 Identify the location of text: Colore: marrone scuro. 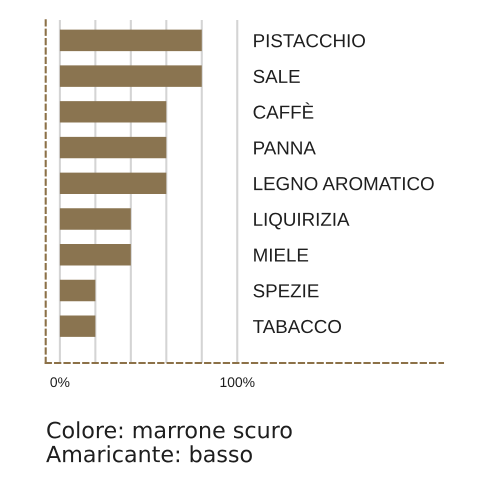
(169, 429).